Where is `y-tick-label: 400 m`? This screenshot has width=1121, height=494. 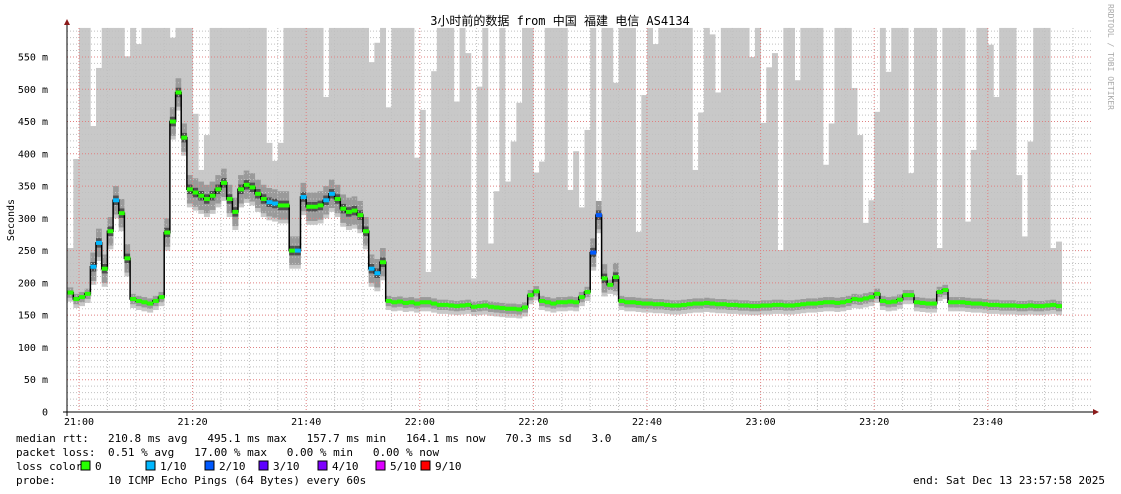 y-tick-label: 400 m is located at coordinates (33, 154).